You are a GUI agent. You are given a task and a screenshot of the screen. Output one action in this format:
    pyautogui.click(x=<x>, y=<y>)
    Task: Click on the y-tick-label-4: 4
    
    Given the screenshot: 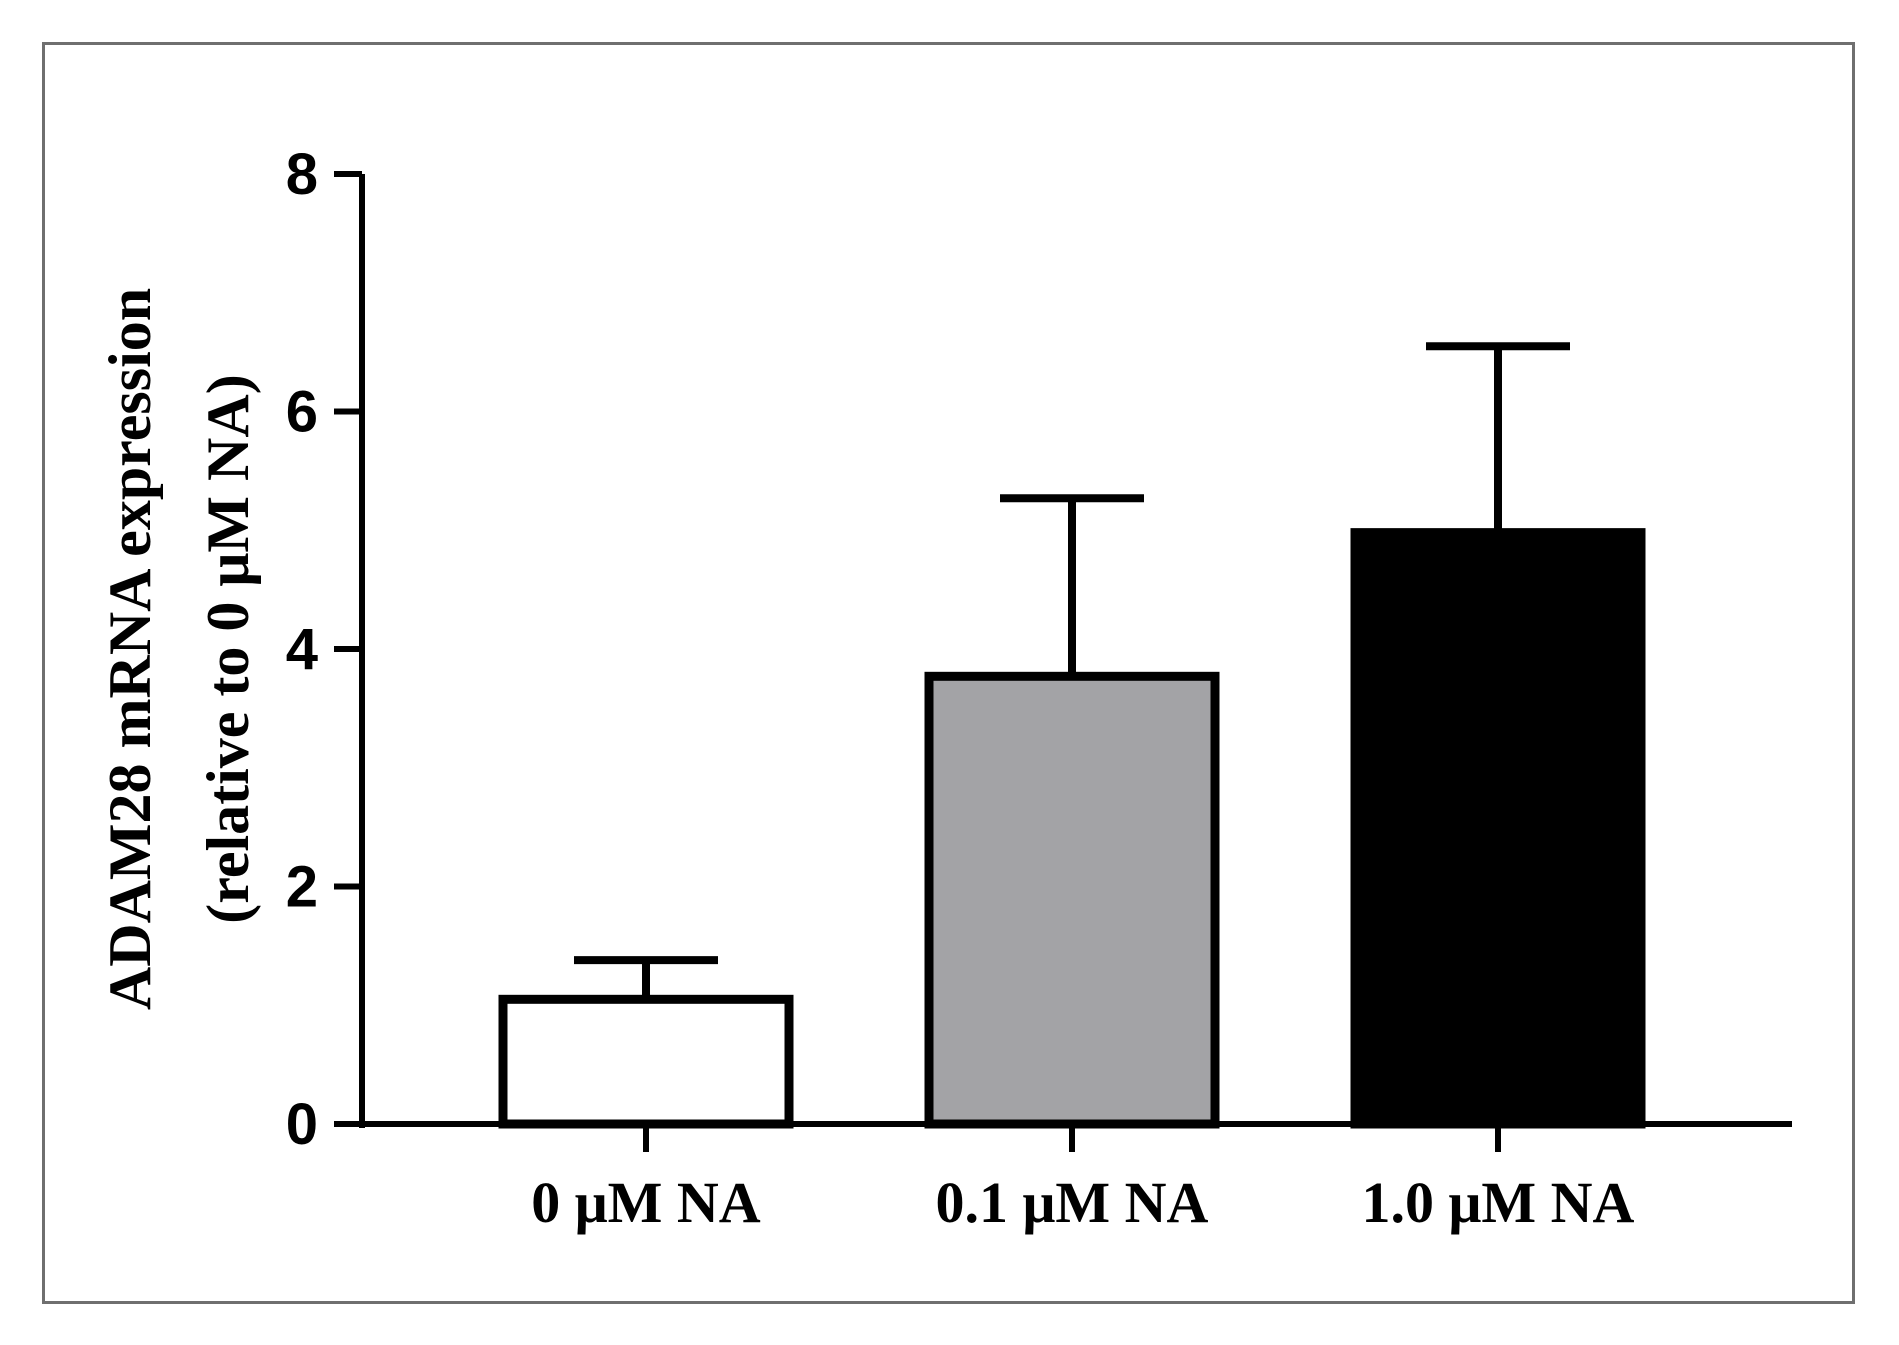 What is the action you would take?
    pyautogui.click(x=302, y=649)
    